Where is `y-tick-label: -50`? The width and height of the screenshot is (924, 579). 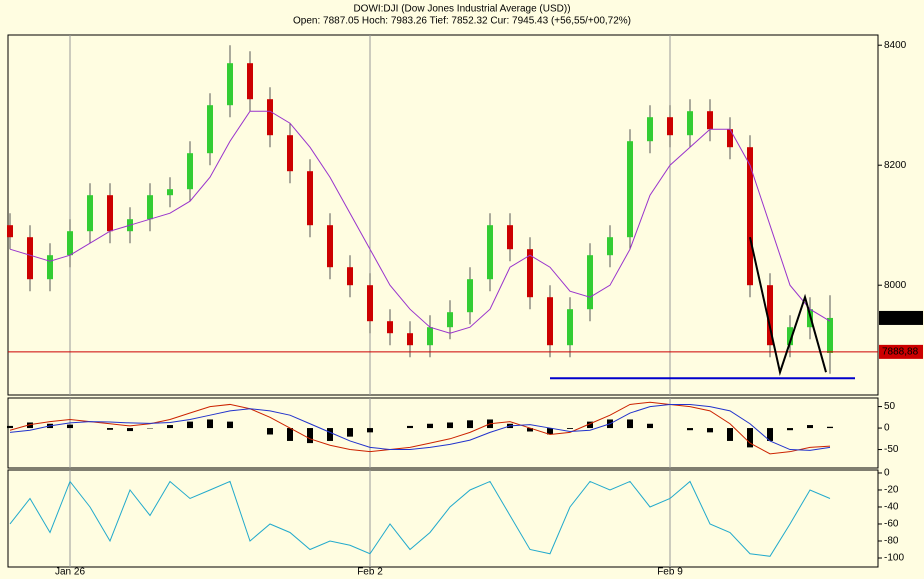
y-tick-label: -50 is located at coordinates (891, 449).